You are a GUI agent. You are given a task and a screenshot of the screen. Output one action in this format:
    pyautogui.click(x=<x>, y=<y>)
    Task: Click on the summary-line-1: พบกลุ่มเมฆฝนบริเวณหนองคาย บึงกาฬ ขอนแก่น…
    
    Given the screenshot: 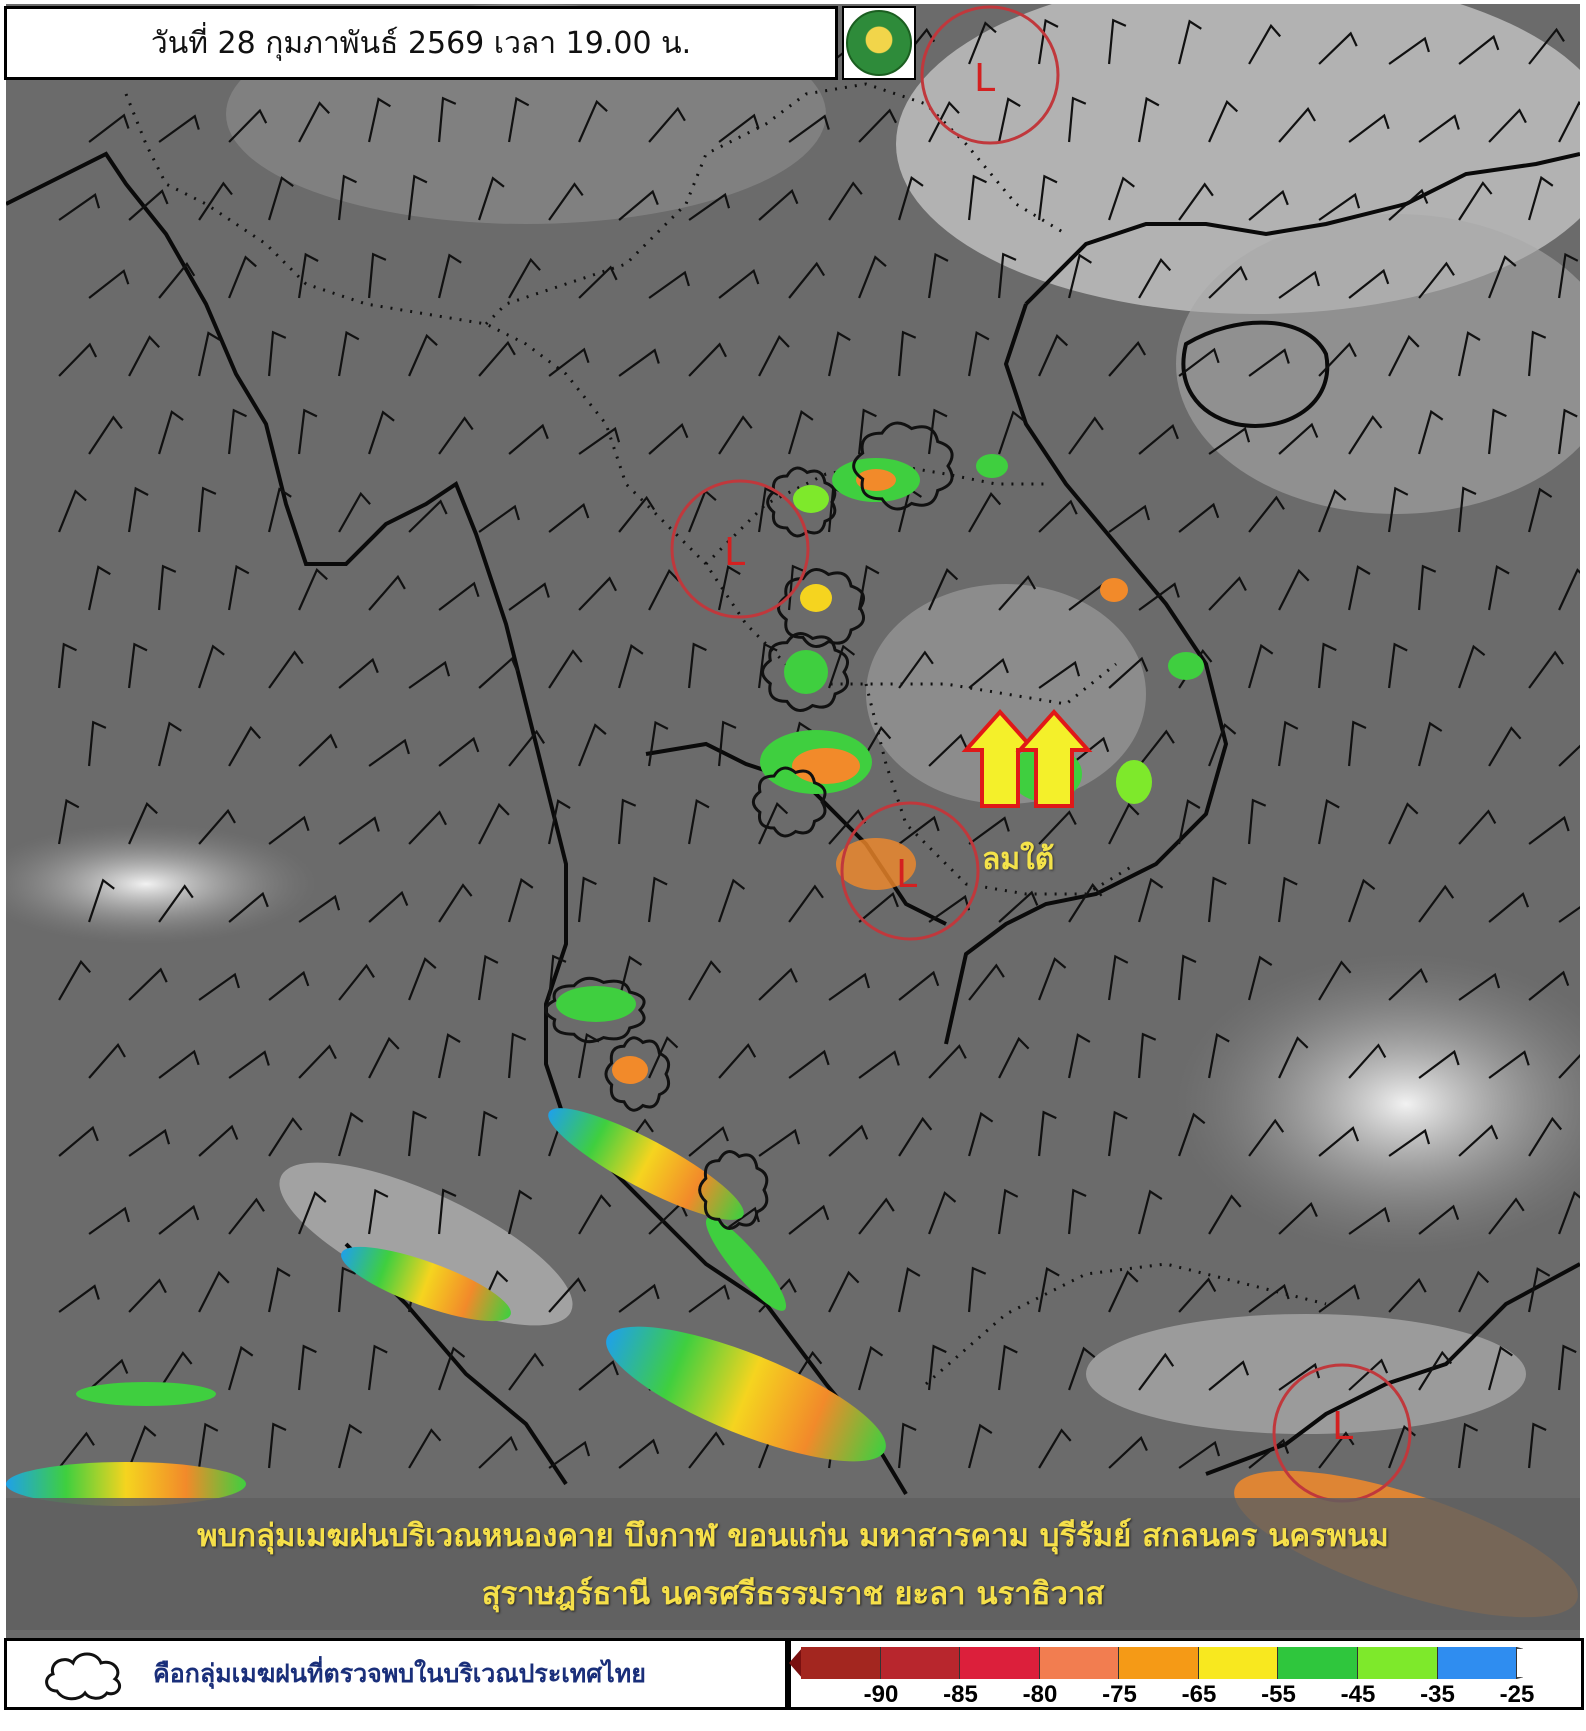 What is the action you would take?
    pyautogui.click(x=793, y=1536)
    